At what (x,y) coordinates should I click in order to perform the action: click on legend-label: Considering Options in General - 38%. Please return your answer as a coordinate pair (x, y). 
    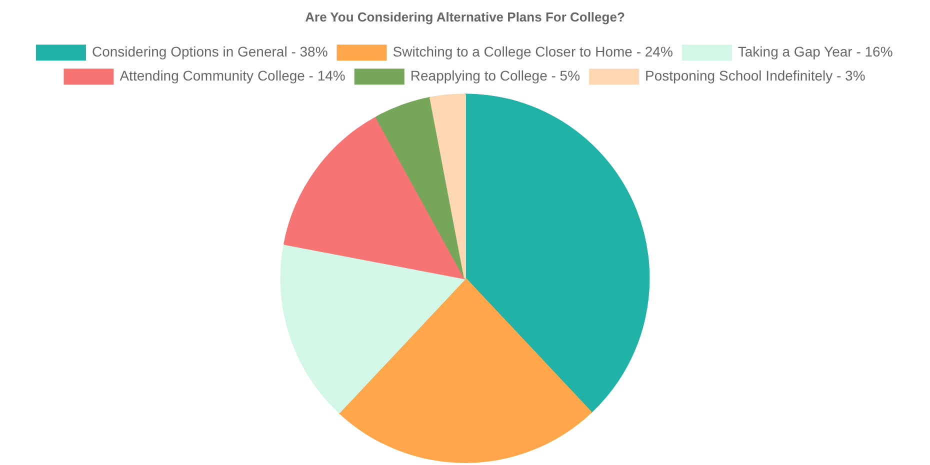
    Looking at the image, I should click on (210, 51).